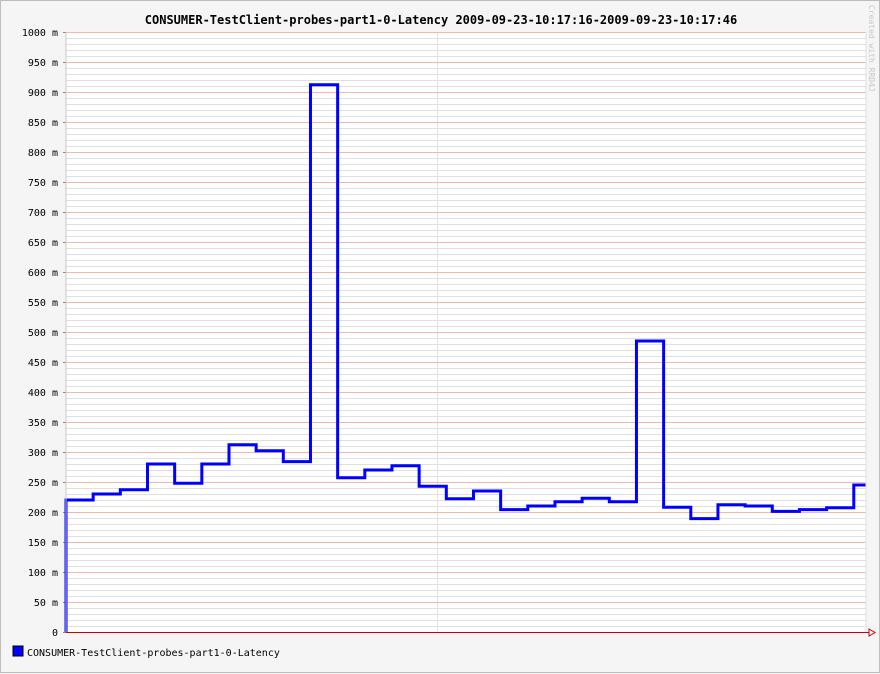  Describe the element at coordinates (43, 483) in the screenshot. I see `y-tick-label: 250 m` at that location.